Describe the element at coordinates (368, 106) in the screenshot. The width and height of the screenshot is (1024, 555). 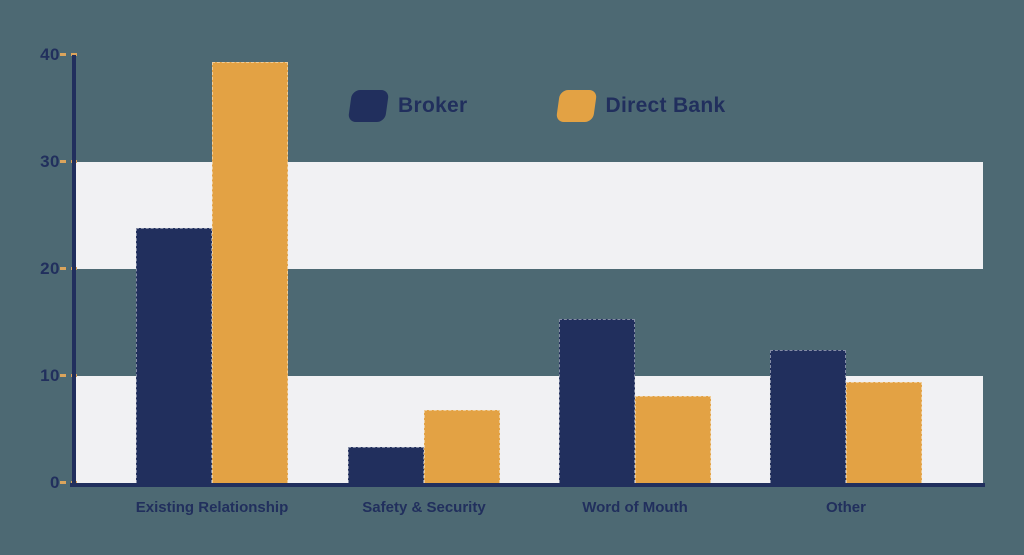
I see `legend-swatch-broker-icon` at that location.